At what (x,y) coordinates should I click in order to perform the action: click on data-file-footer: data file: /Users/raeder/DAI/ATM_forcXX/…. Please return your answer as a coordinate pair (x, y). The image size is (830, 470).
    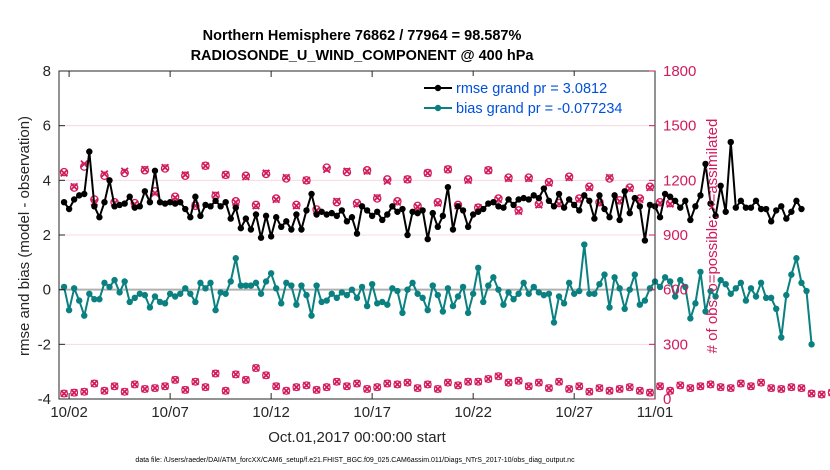
    Looking at the image, I should click on (355, 460).